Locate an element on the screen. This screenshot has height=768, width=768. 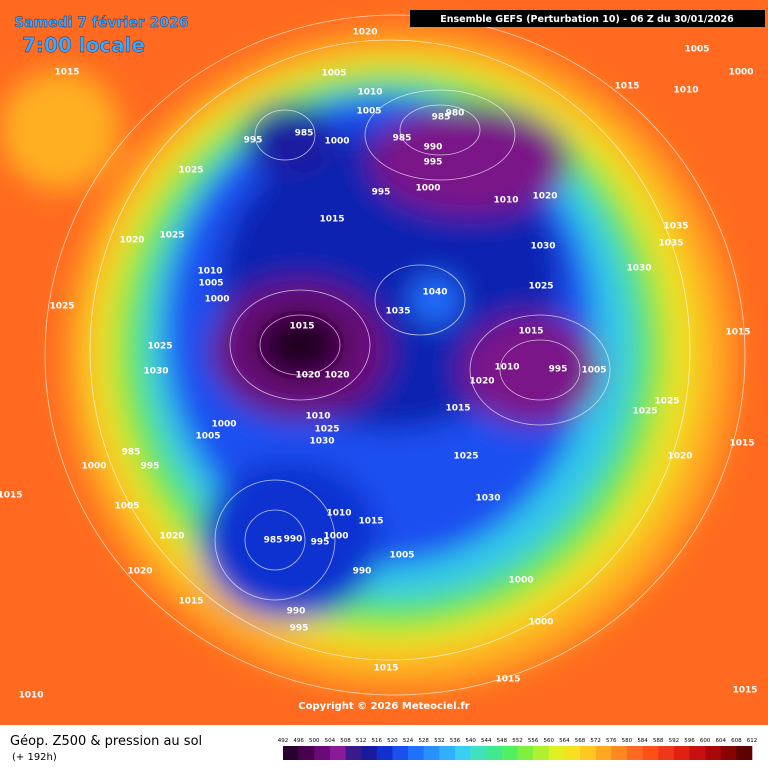
colorbar-tick-label: 512 is located at coordinates (361, 741).